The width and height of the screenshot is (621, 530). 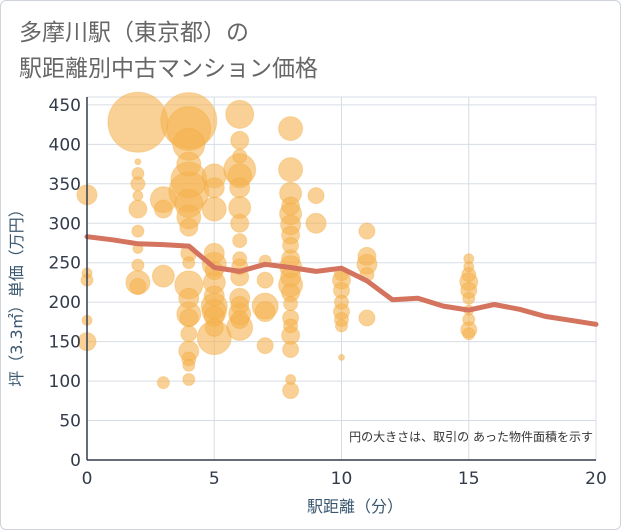 I want to click on y-tick-label: 200, so click(x=65, y=303).